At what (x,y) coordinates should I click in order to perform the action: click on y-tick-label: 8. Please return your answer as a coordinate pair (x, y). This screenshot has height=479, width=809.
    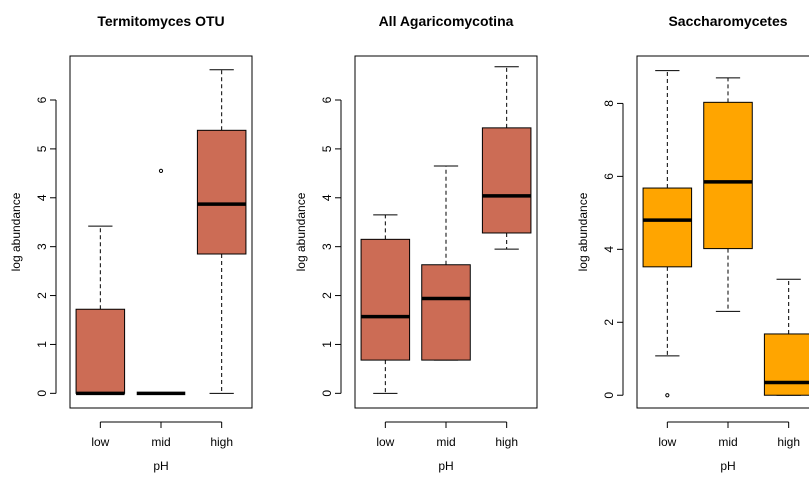
    Looking at the image, I should click on (609, 103).